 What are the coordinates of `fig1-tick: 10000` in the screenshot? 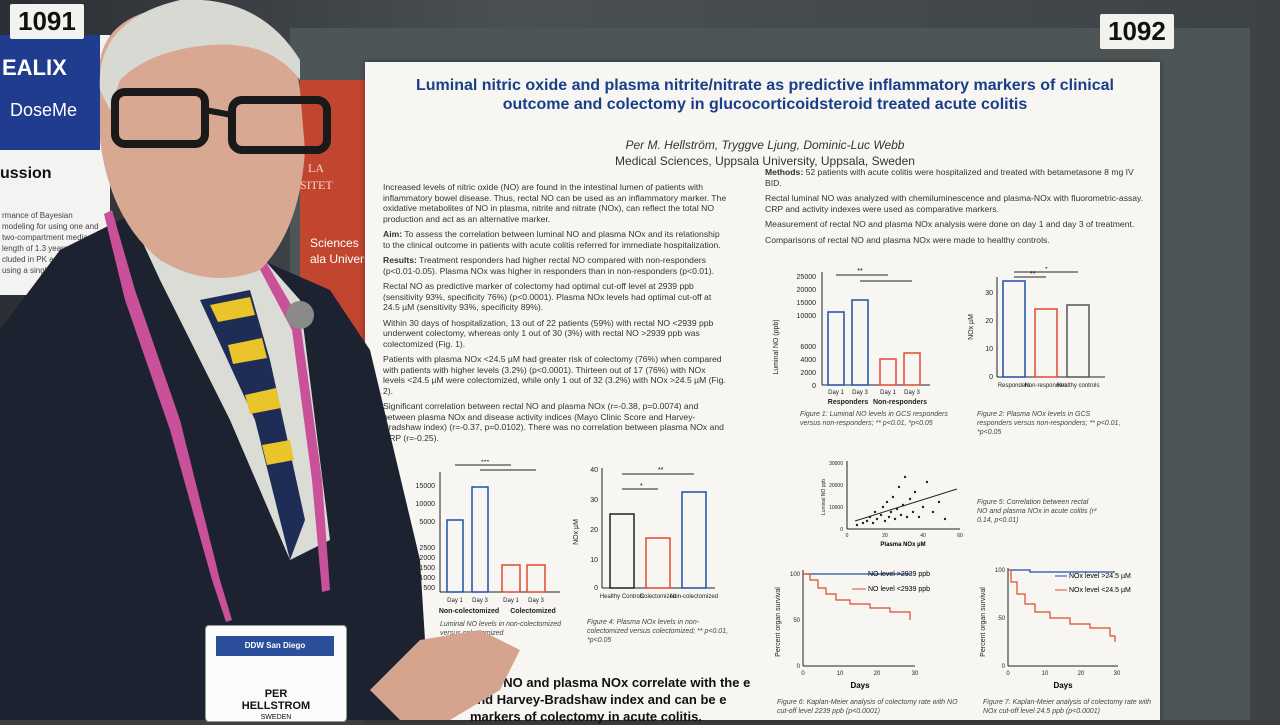 It's located at (807, 316).